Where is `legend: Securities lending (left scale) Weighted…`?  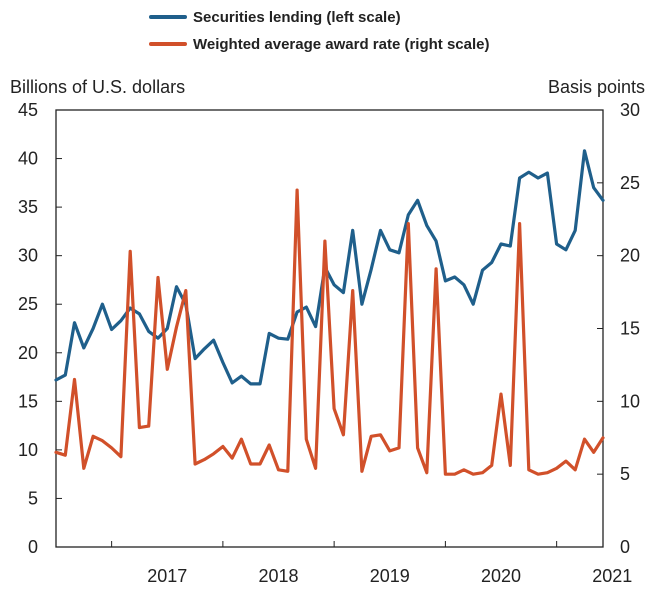 legend: Securities lending (left scale) Weighted… is located at coordinates (319, 31).